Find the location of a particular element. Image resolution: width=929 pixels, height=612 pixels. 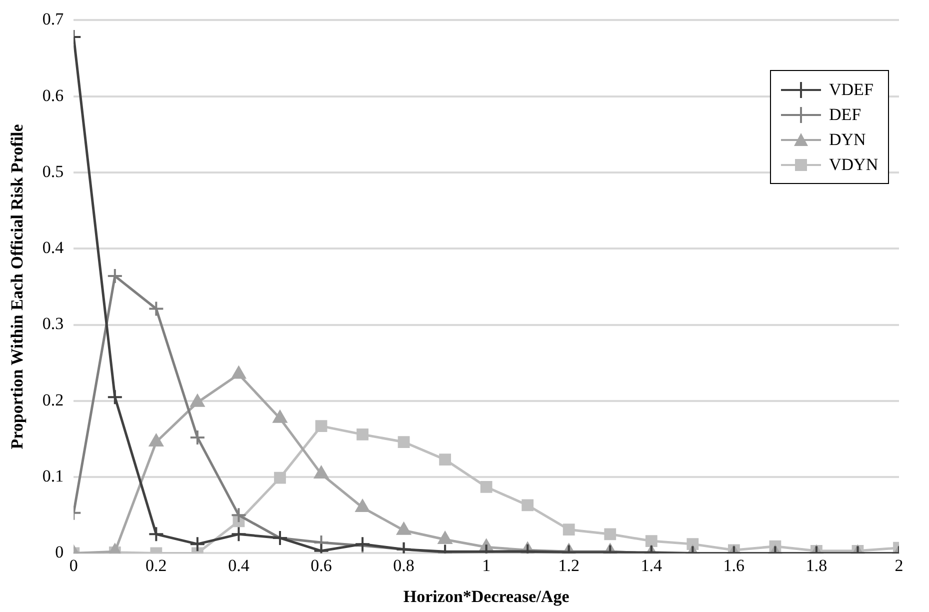

x-tick-label: 0.2 is located at coordinates (156, 565).